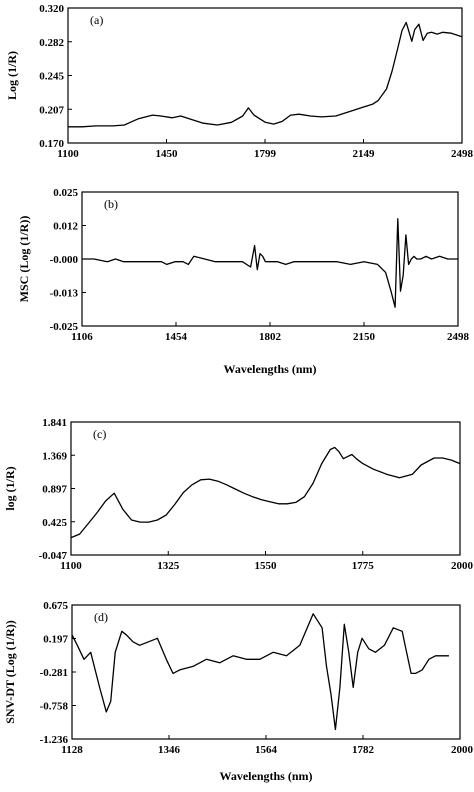  I want to click on x-tick-label: 1325, so click(168, 566).